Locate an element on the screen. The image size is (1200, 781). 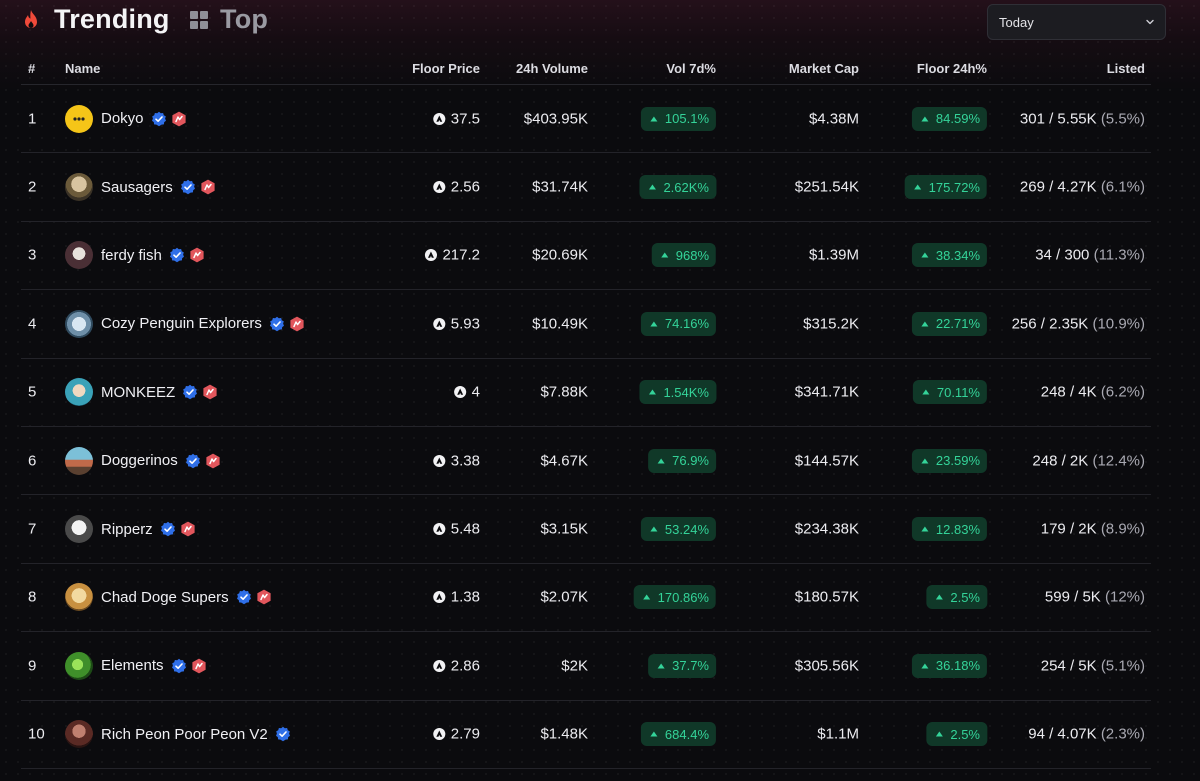
listed-cell: 301 / 5.55K (5.5%) is located at coordinates (1082, 118).